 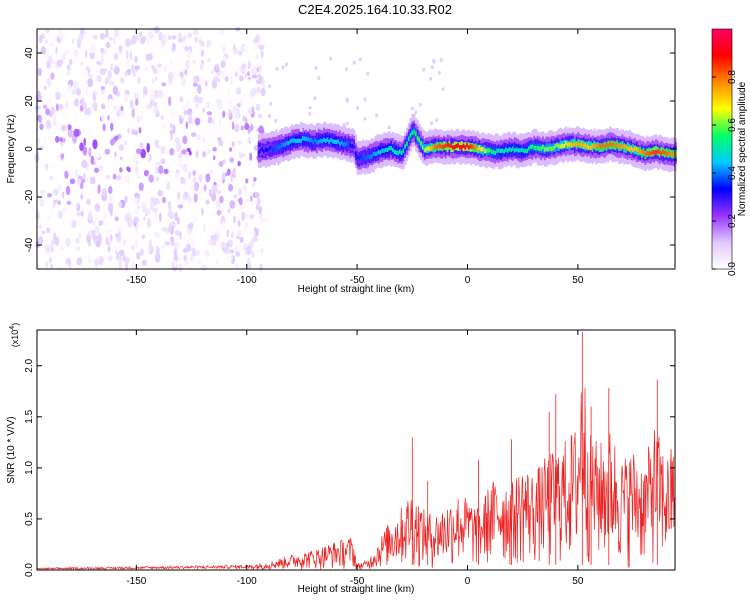 I want to click on colorbar-tick-label: 0.0, so click(x=732, y=269).